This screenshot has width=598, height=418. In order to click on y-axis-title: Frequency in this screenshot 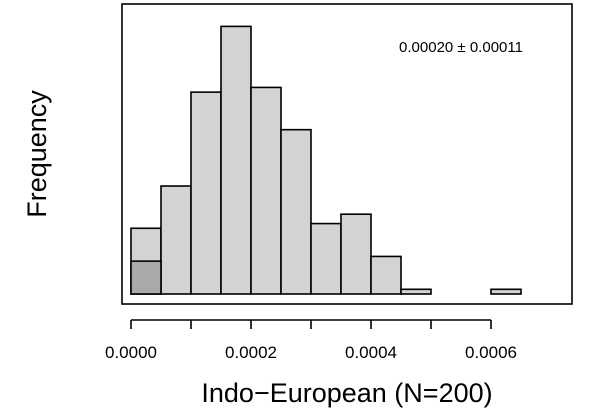, I will do `click(37, 154)`.